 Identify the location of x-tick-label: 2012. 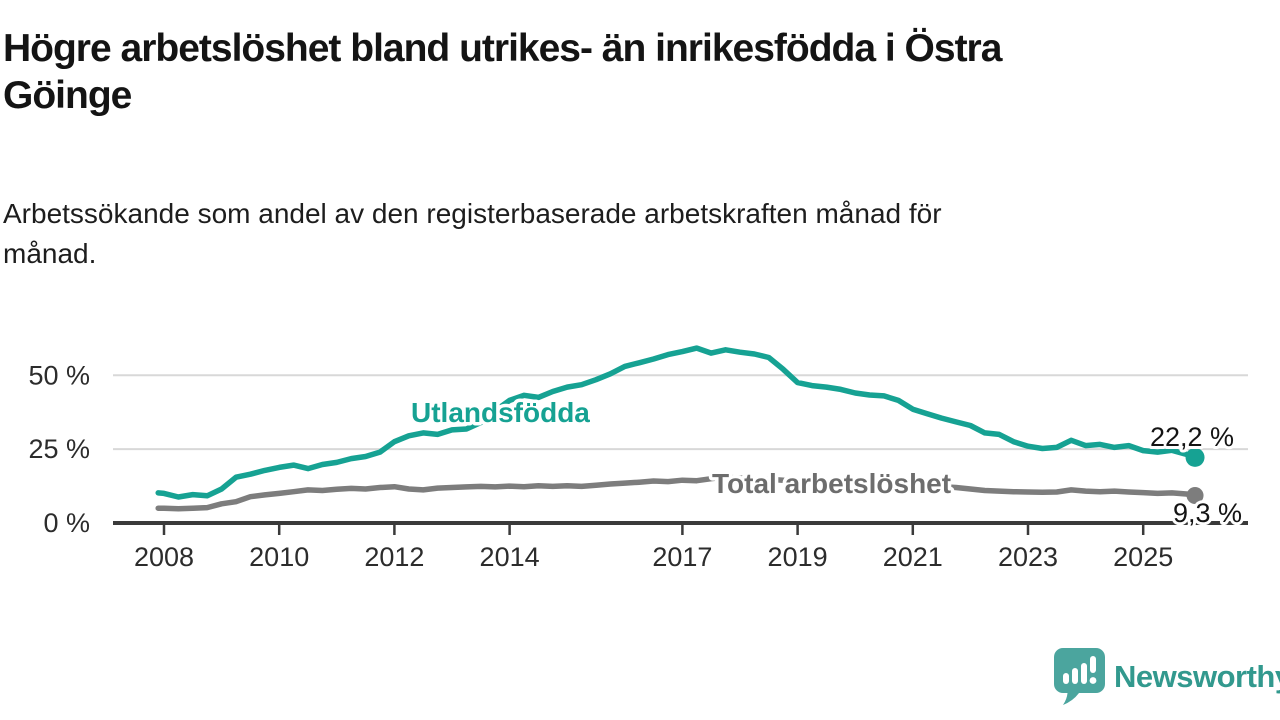
(394, 557).